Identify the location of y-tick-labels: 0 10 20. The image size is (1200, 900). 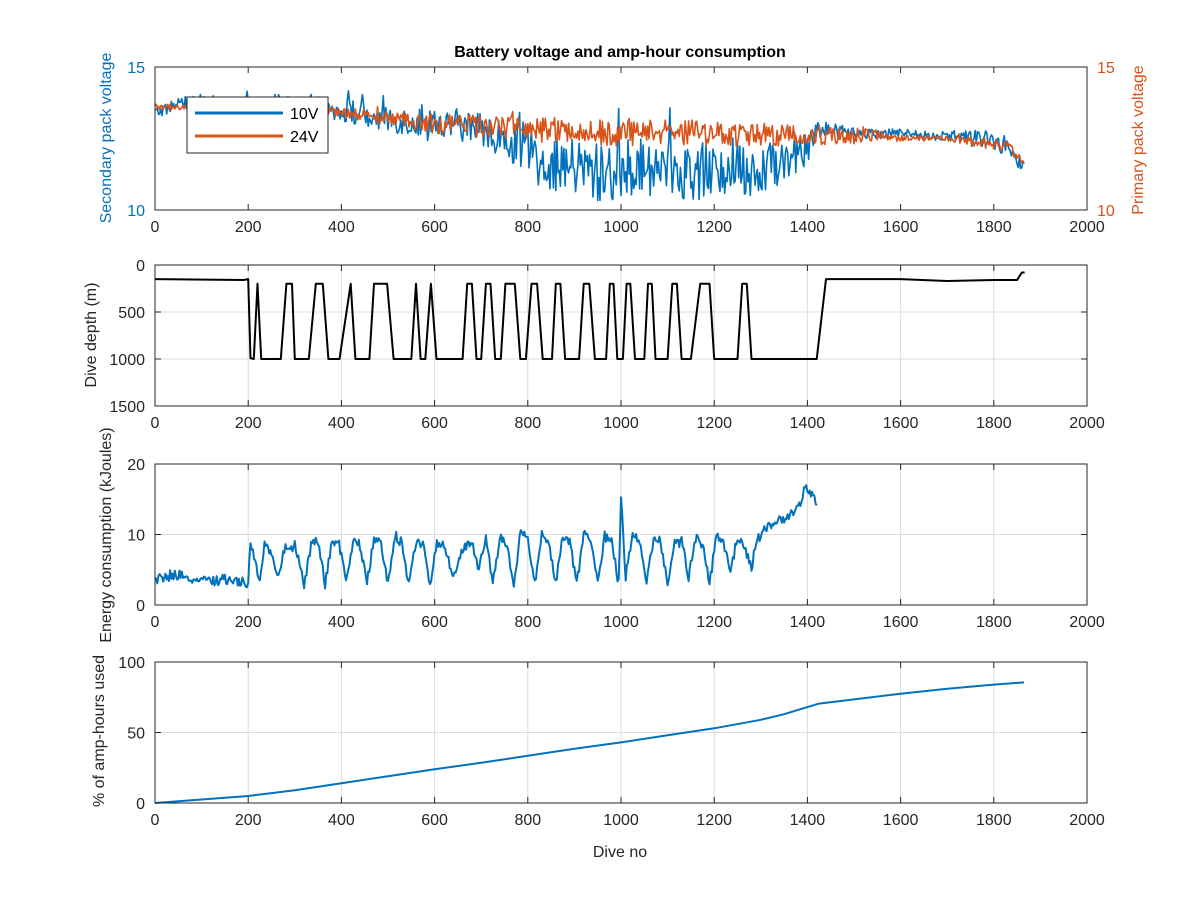
(136, 536).